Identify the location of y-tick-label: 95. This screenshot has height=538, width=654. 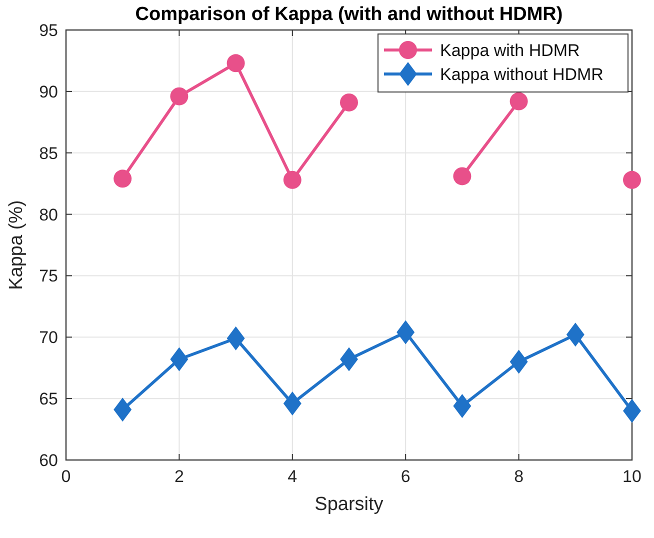
(48, 30).